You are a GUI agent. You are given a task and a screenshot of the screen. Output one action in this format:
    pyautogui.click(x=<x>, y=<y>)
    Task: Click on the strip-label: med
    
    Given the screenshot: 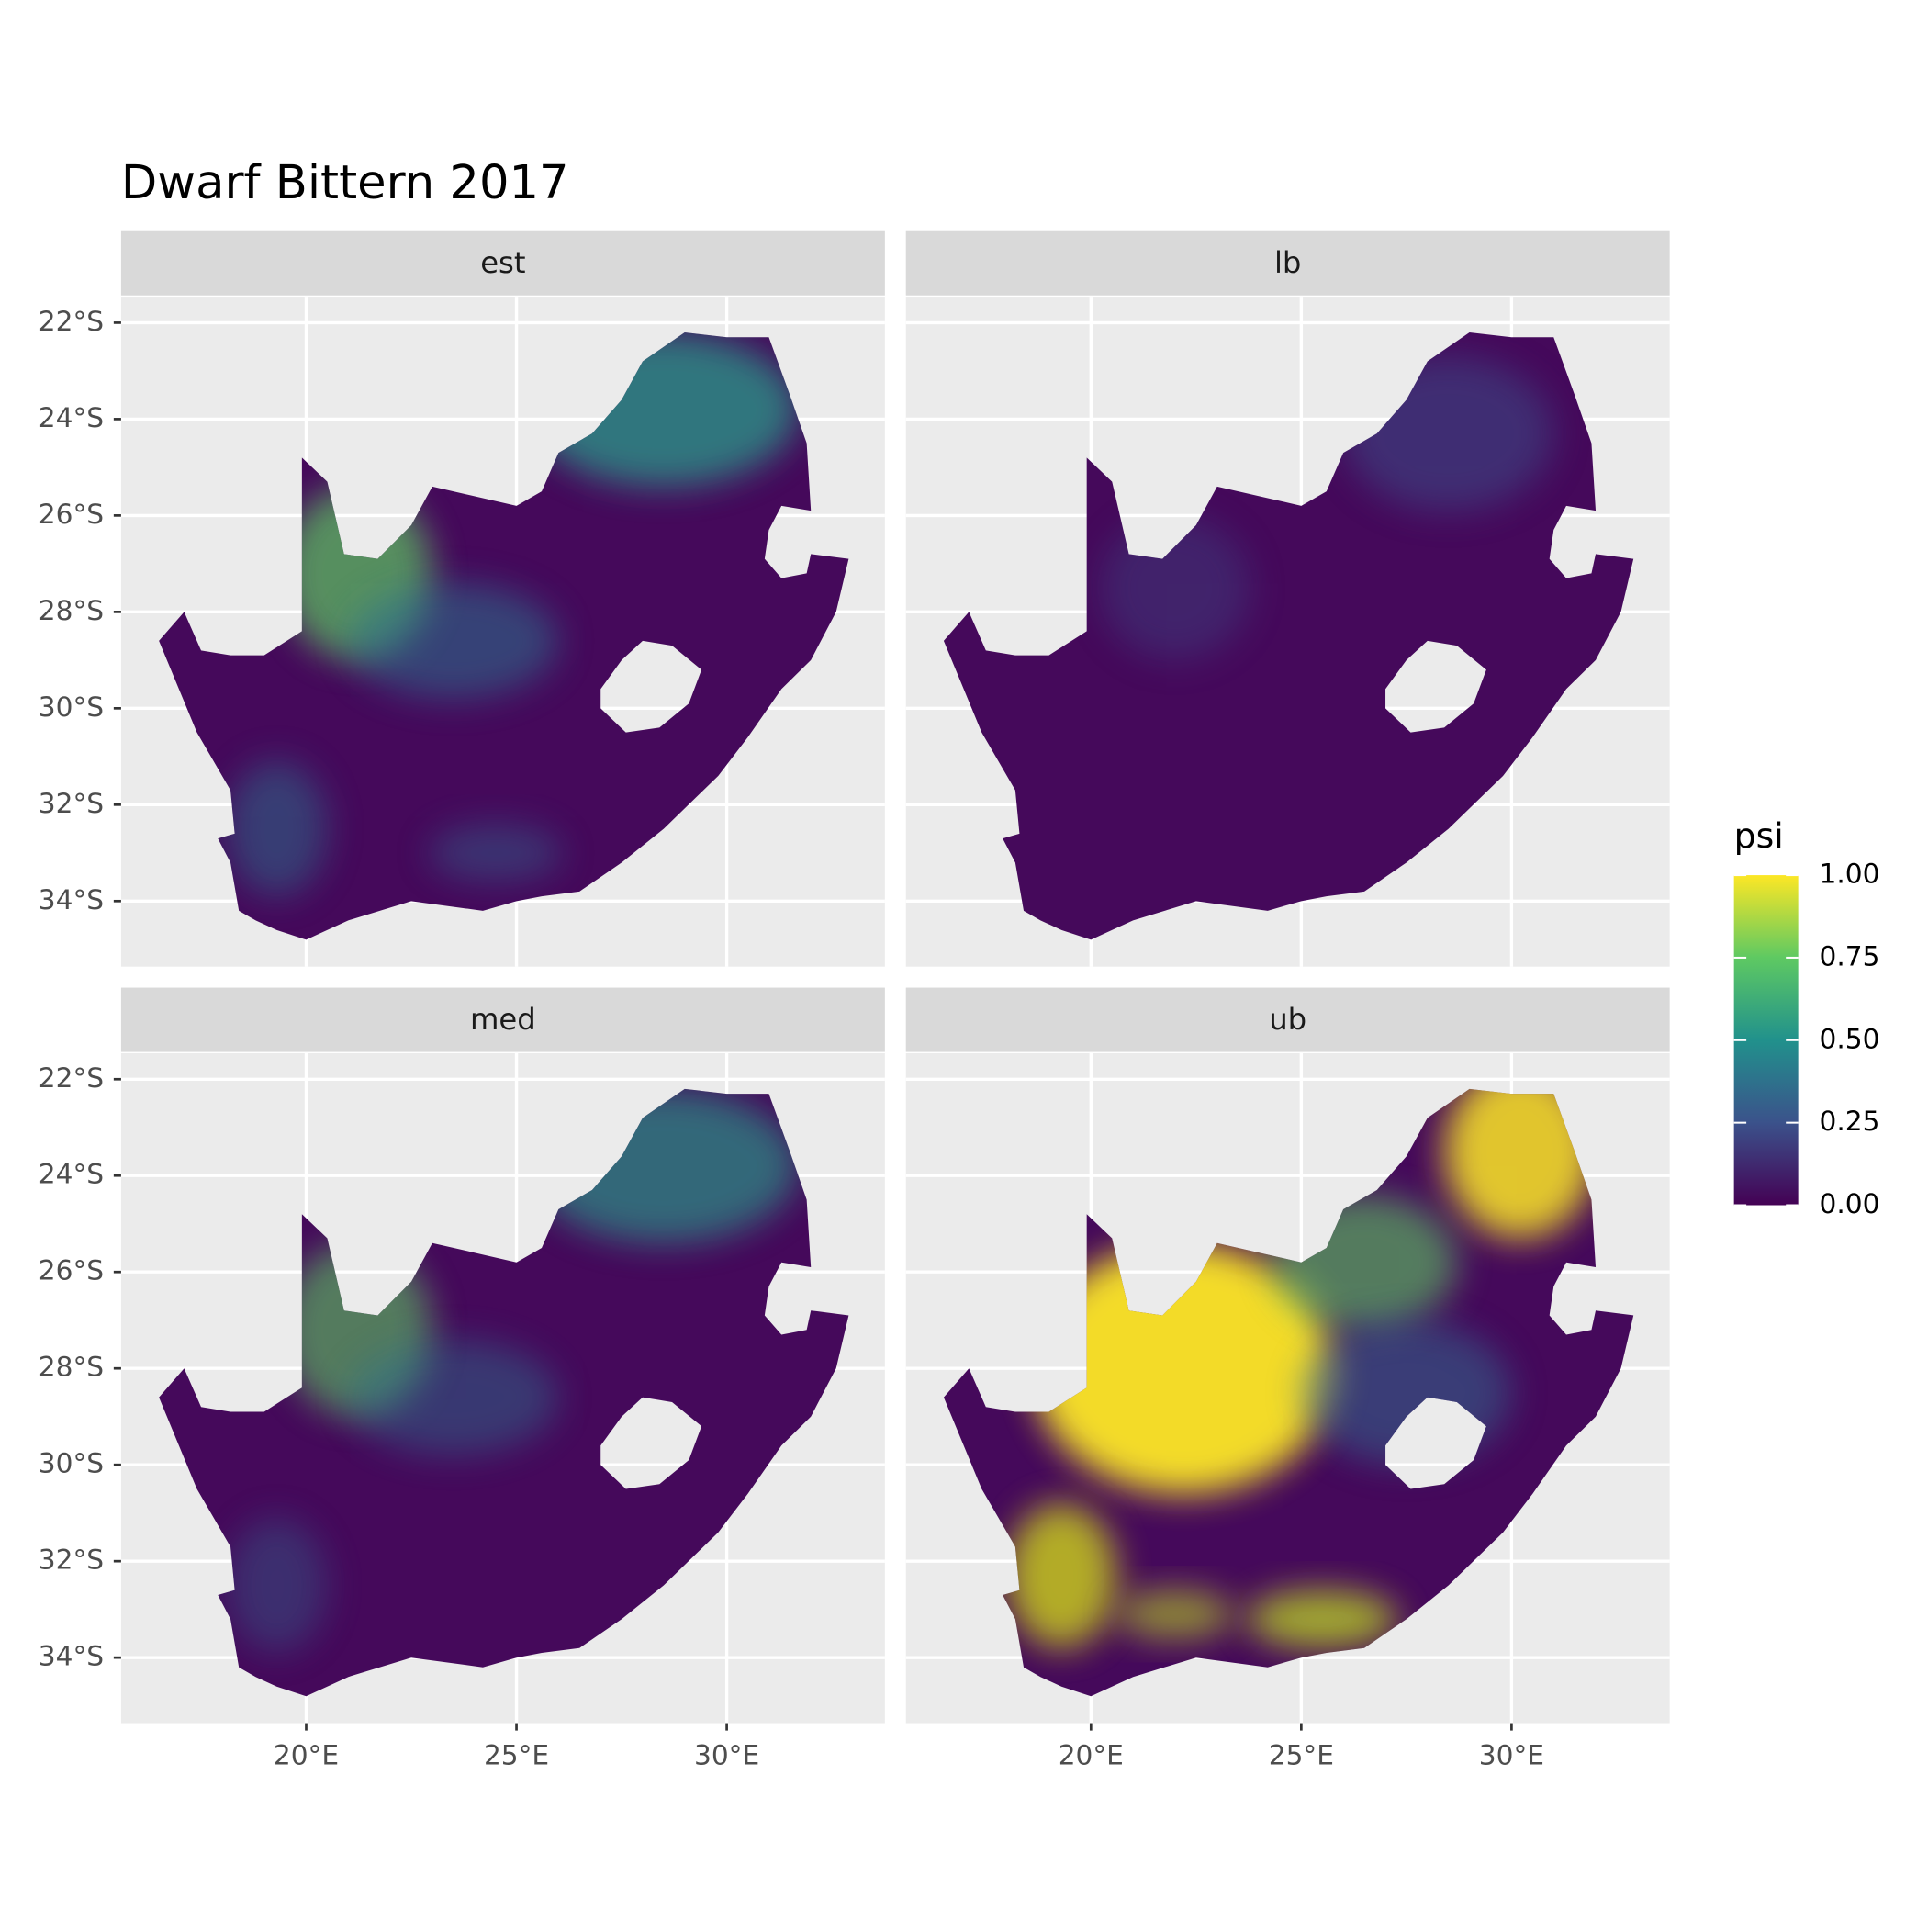 What is the action you would take?
    pyautogui.click(x=503, y=1019)
    